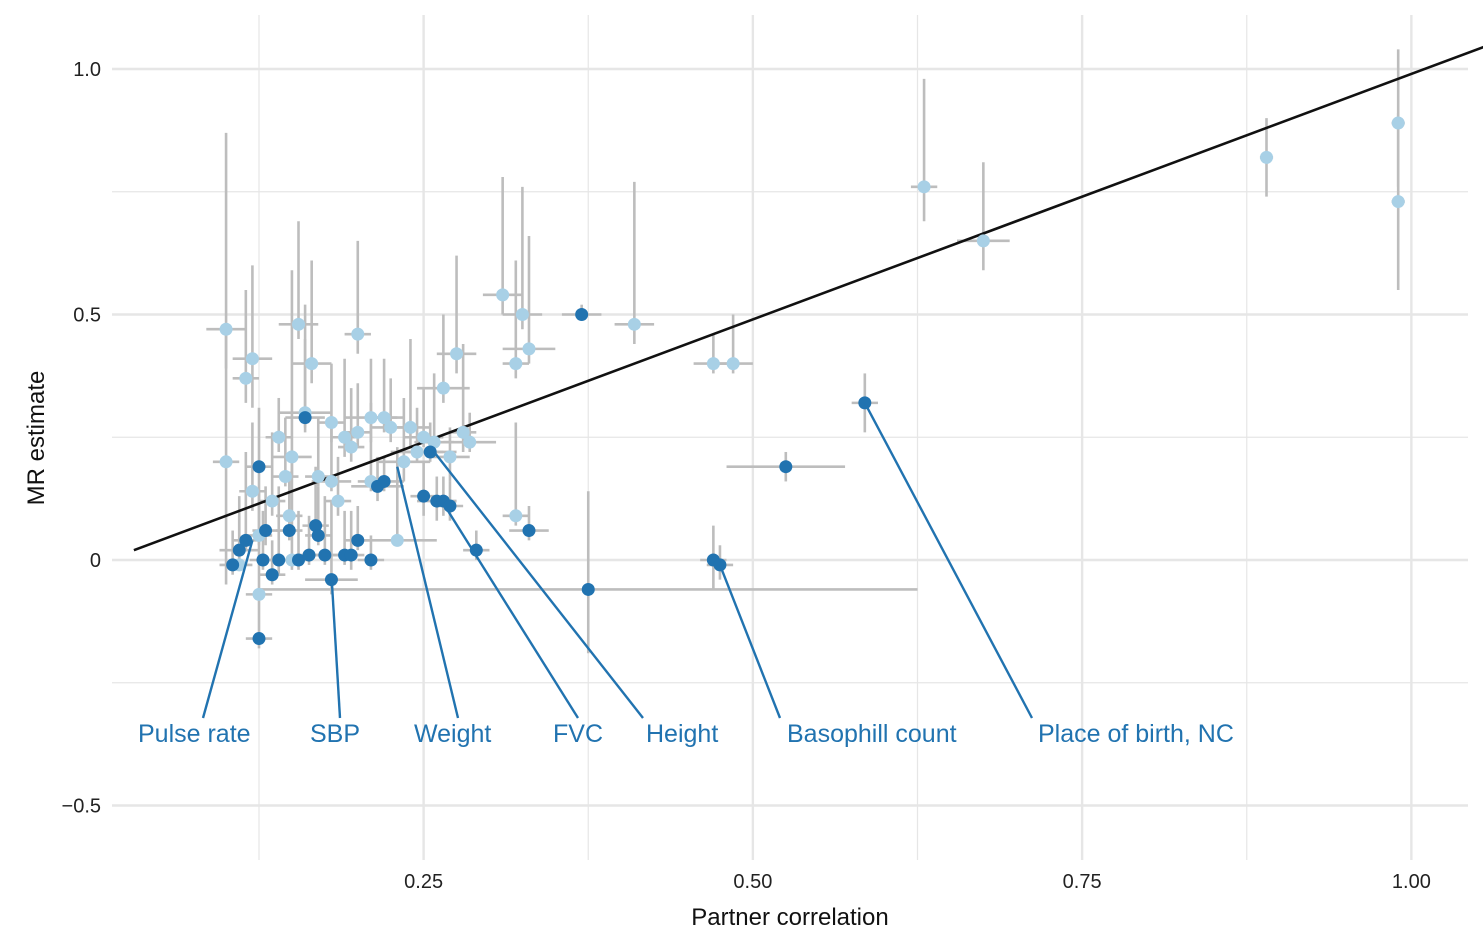 The image size is (1483, 942). I want to click on annotation-label: Place of birth, NC, so click(1136, 734).